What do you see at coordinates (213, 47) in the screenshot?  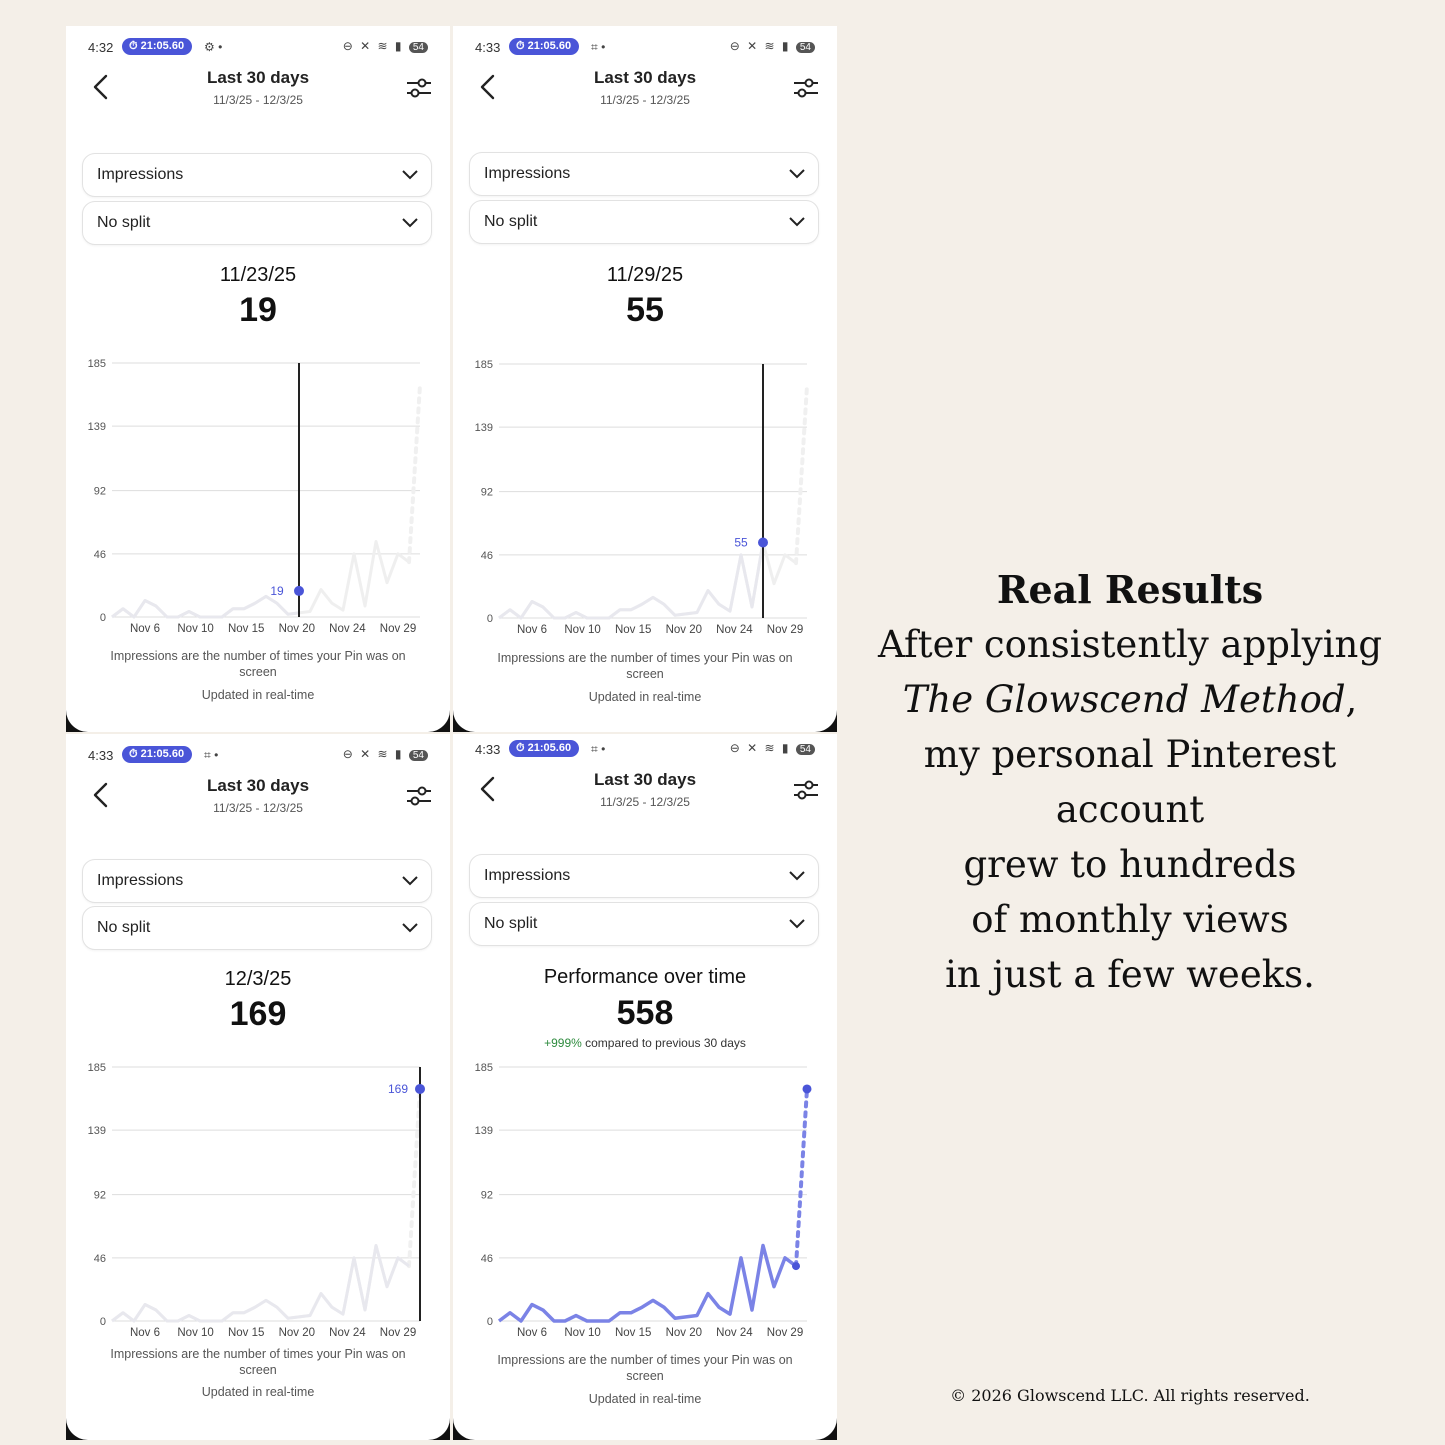 I see `notification-icon: ⚙ •` at bounding box center [213, 47].